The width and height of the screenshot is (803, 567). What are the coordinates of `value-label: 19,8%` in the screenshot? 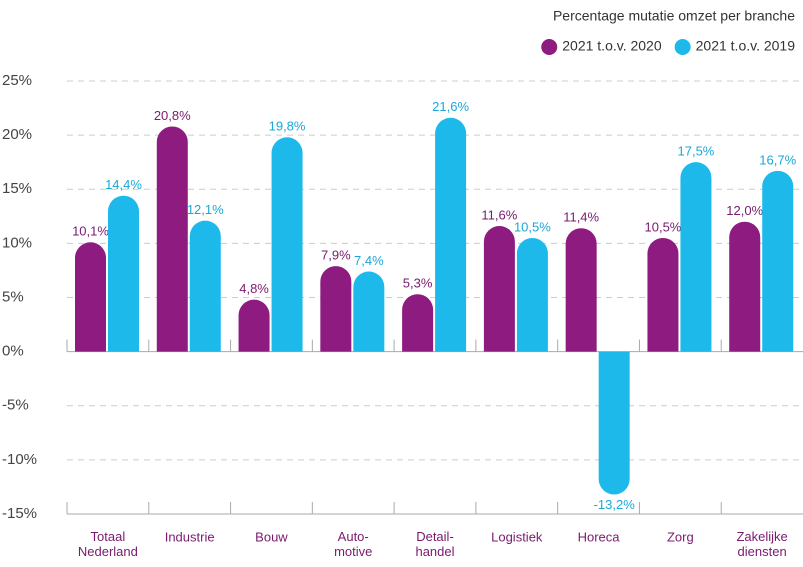 It's located at (287, 126).